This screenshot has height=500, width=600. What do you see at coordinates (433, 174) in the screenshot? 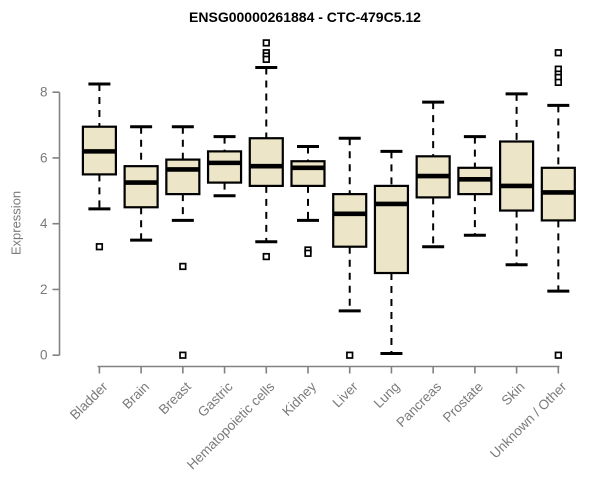
I see `box-group-pancreas` at bounding box center [433, 174].